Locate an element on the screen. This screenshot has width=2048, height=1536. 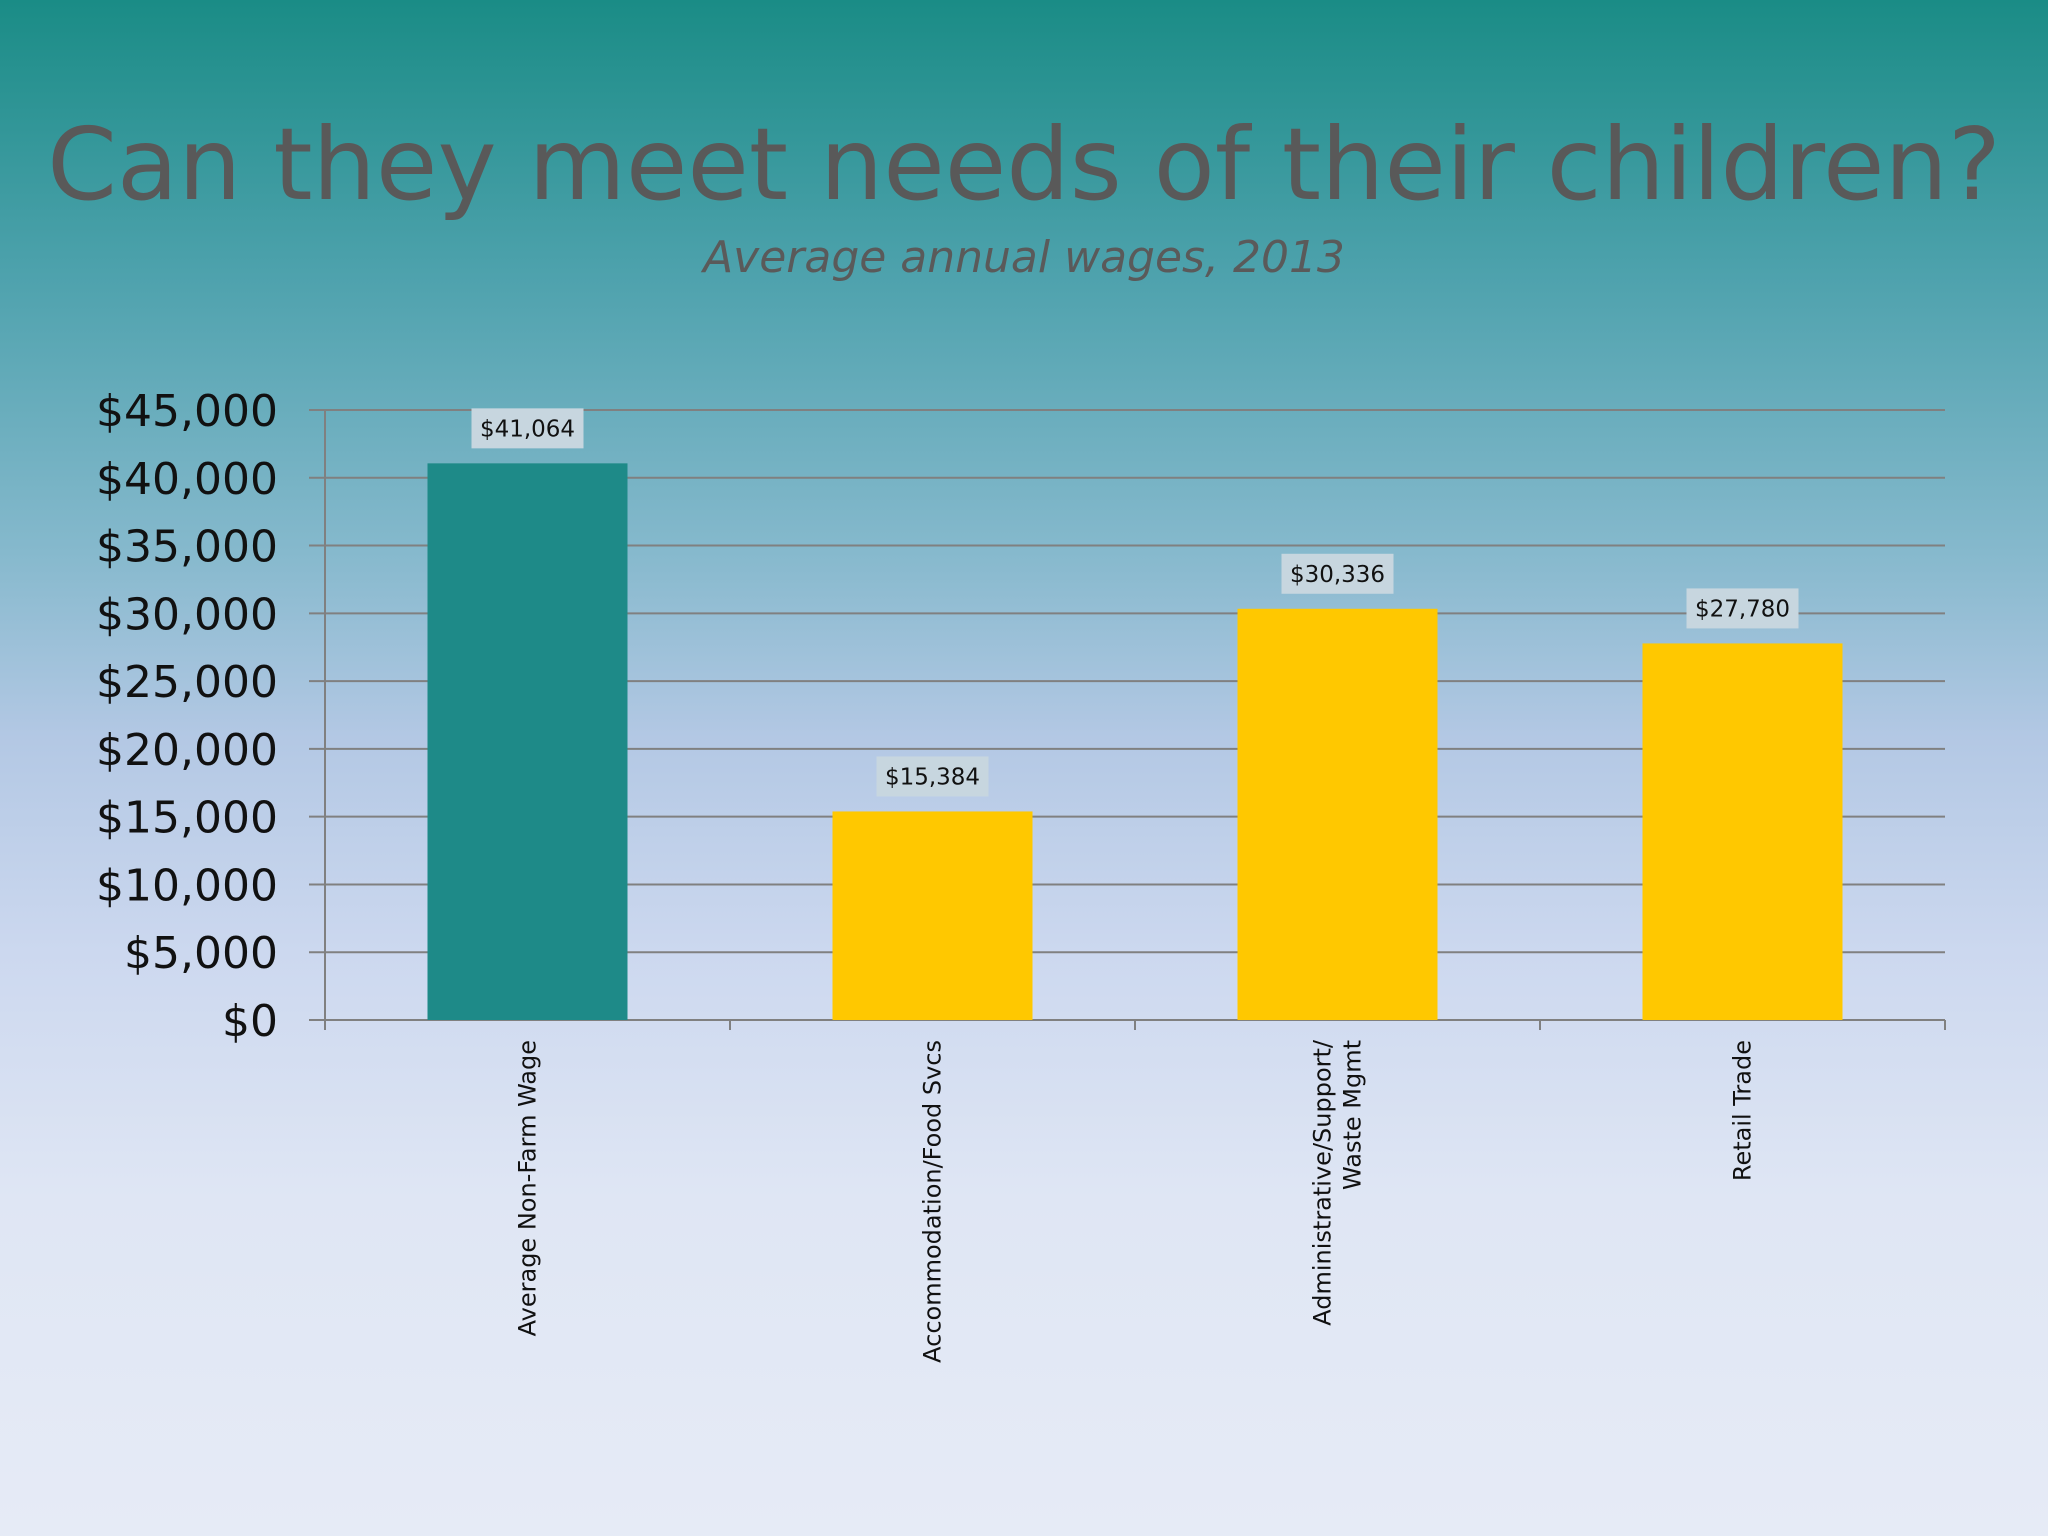
y-tick-label: $45,000 is located at coordinates (187, 411).